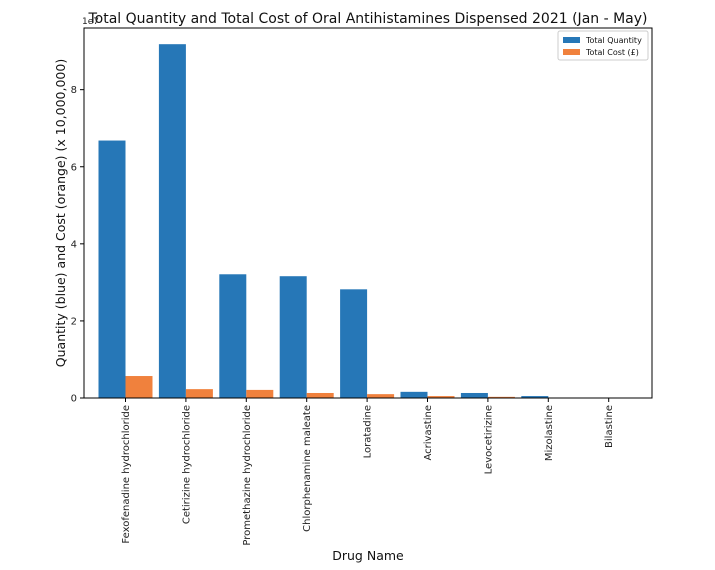 Image resolution: width=715 pixels, height=570 pixels. What do you see at coordinates (609, 426) in the screenshot?
I see `x-tick-label: Bilastine` at bounding box center [609, 426].